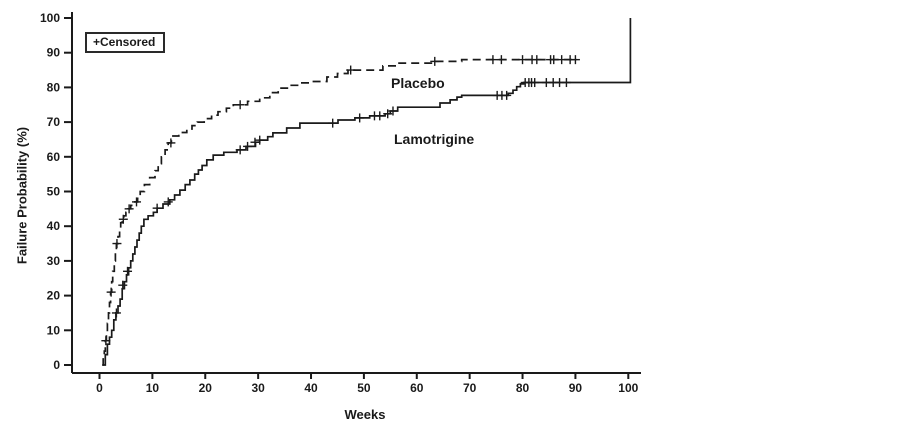 This screenshot has width=921, height=444. What do you see at coordinates (54, 157) in the screenshot?
I see `y-tick-label: 60` at bounding box center [54, 157].